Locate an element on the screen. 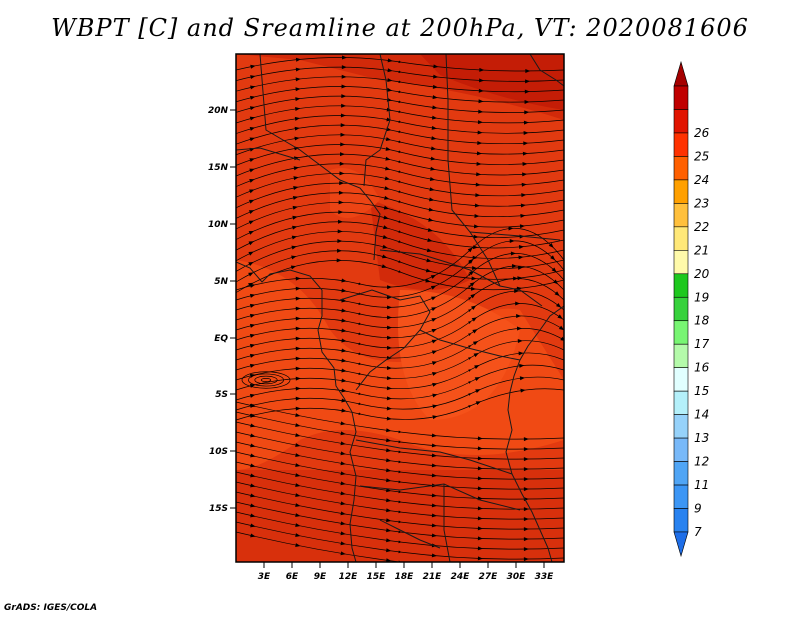 Image resolution: width=800 pixels, height=618 pixels. lon-label: 12E is located at coordinates (349, 577).